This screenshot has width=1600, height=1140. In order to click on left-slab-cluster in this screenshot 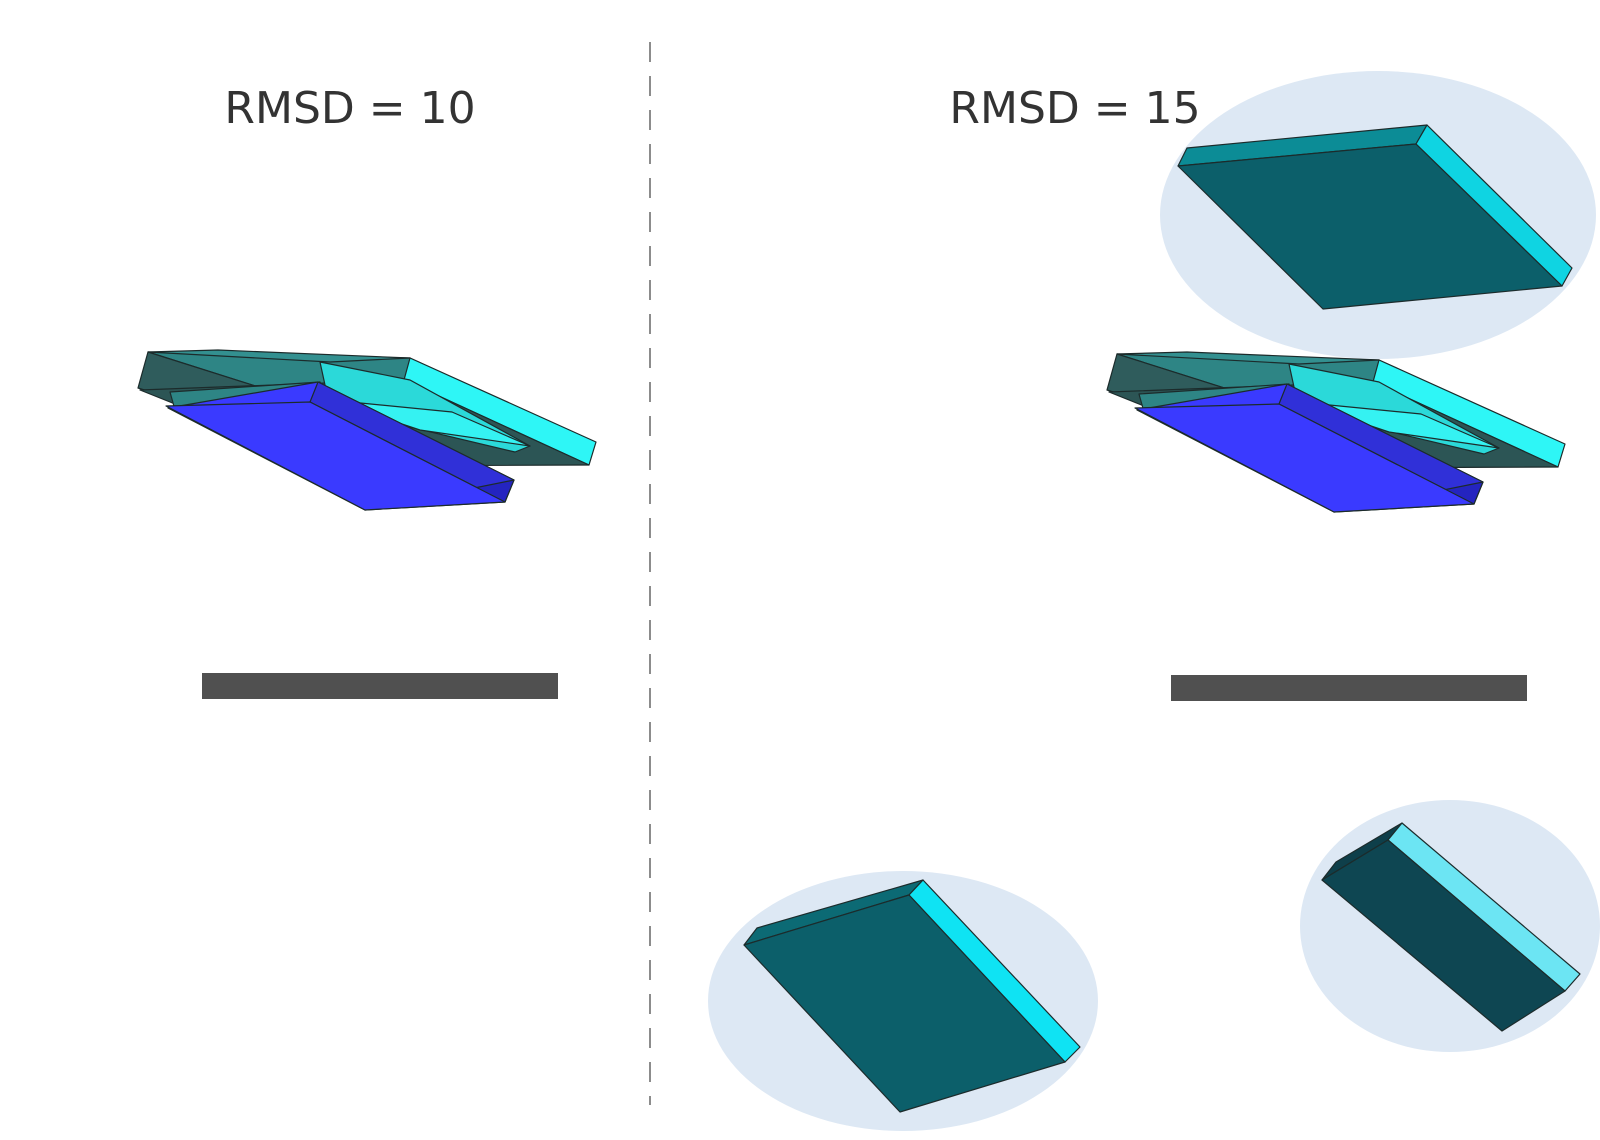, I will do `click(367, 430)`.